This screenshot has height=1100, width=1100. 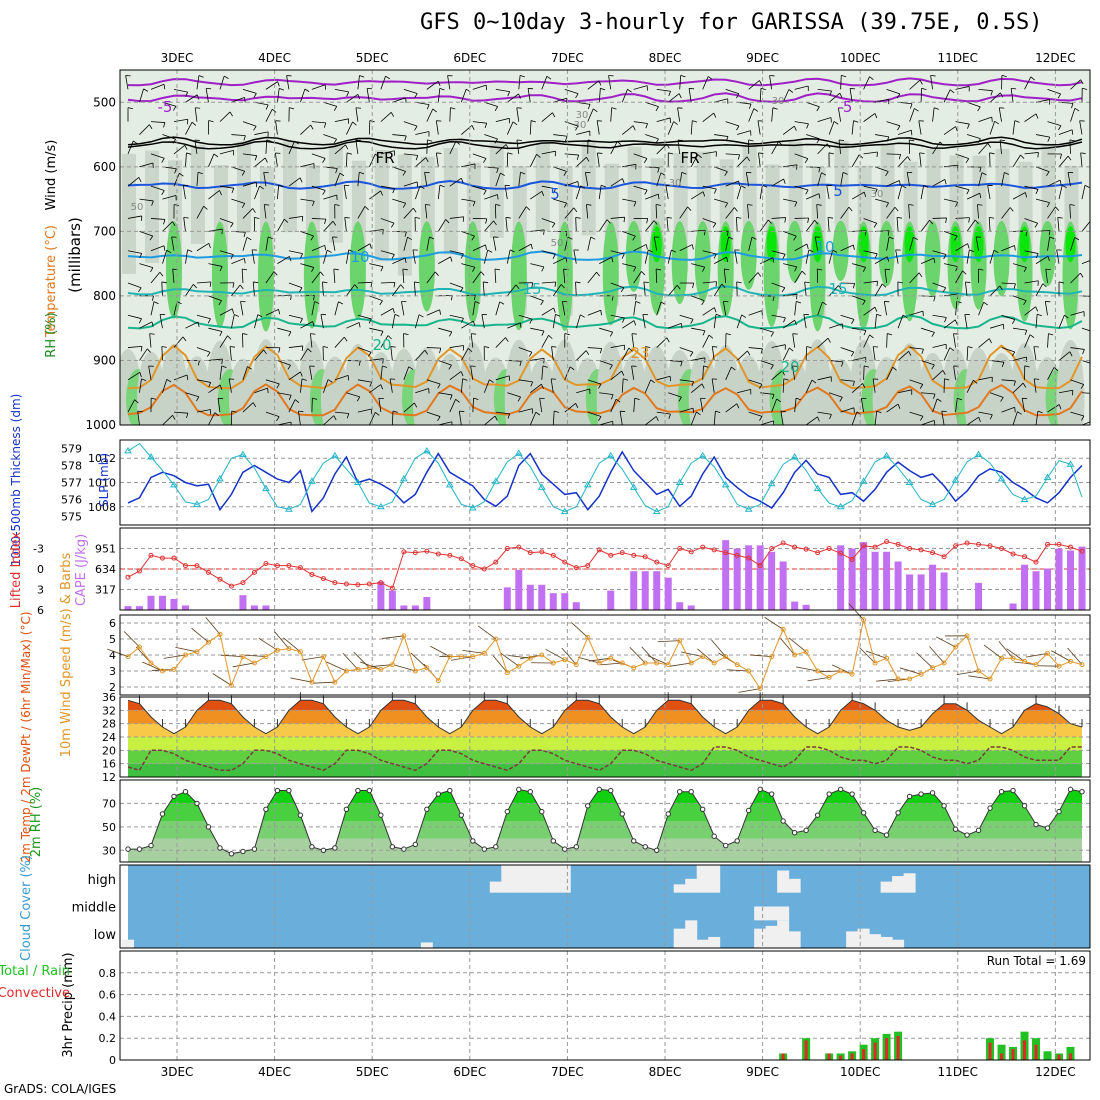 What do you see at coordinates (100, 425) in the screenshot?
I see `panel1-y-tick: 1000` at bounding box center [100, 425].